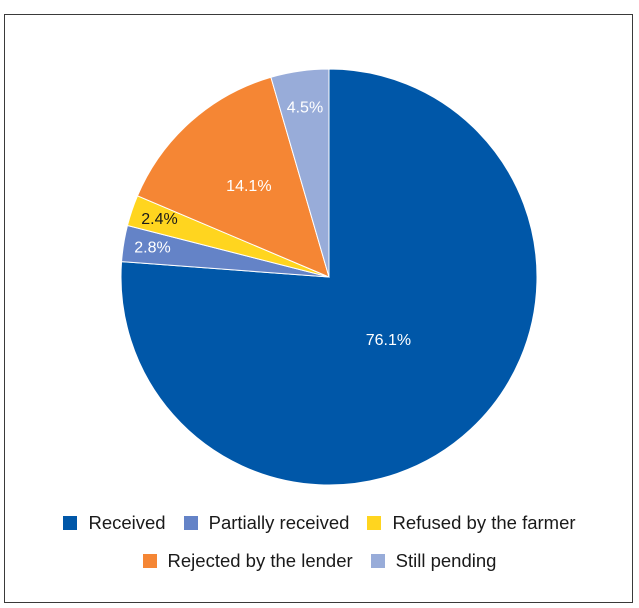 The image size is (639, 608). I want to click on legend-item-refused-by-the-farmer: Refused by the farmer, so click(471, 523).